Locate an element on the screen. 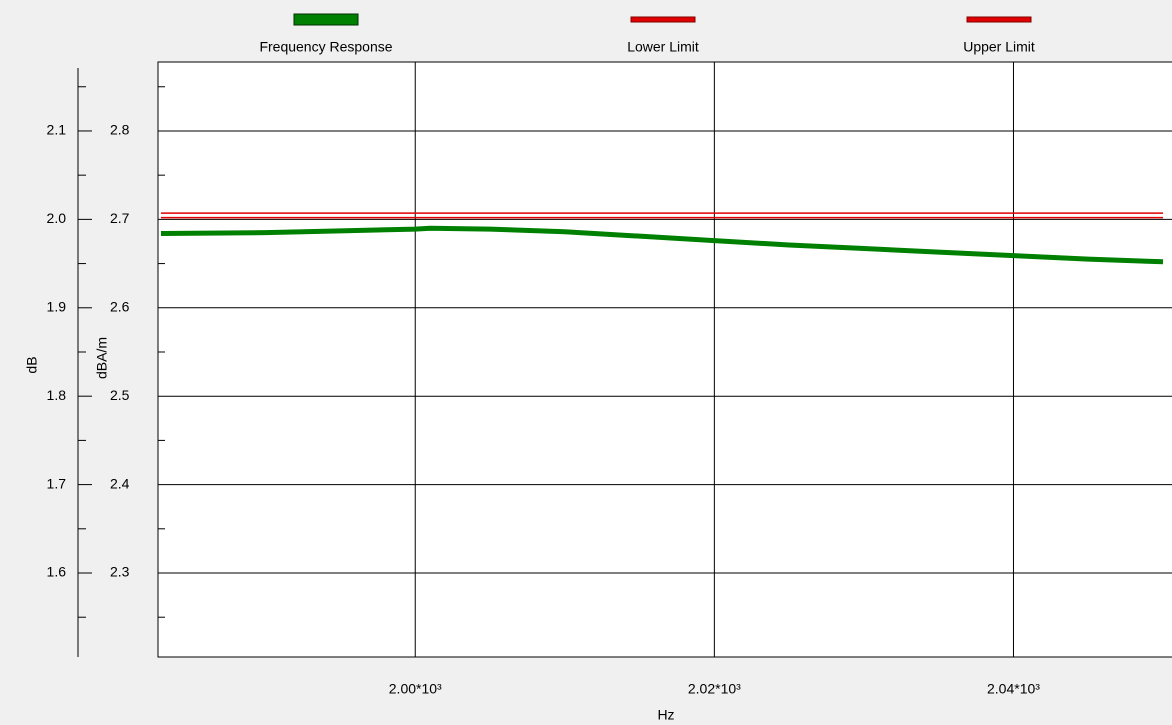  y-tick-label: 1.9 is located at coordinates (57, 306).